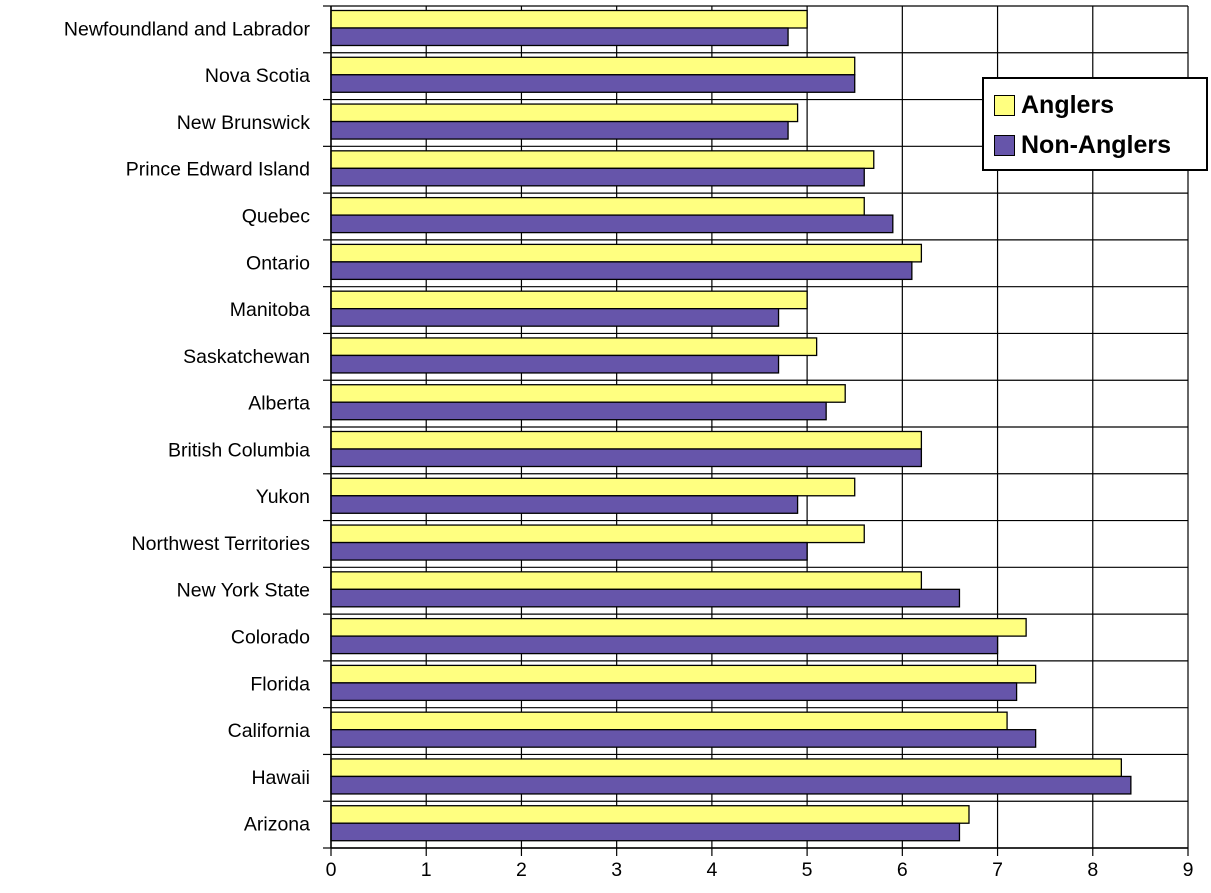  I want to click on y-tick-label: New Brunswick, so click(244, 123).